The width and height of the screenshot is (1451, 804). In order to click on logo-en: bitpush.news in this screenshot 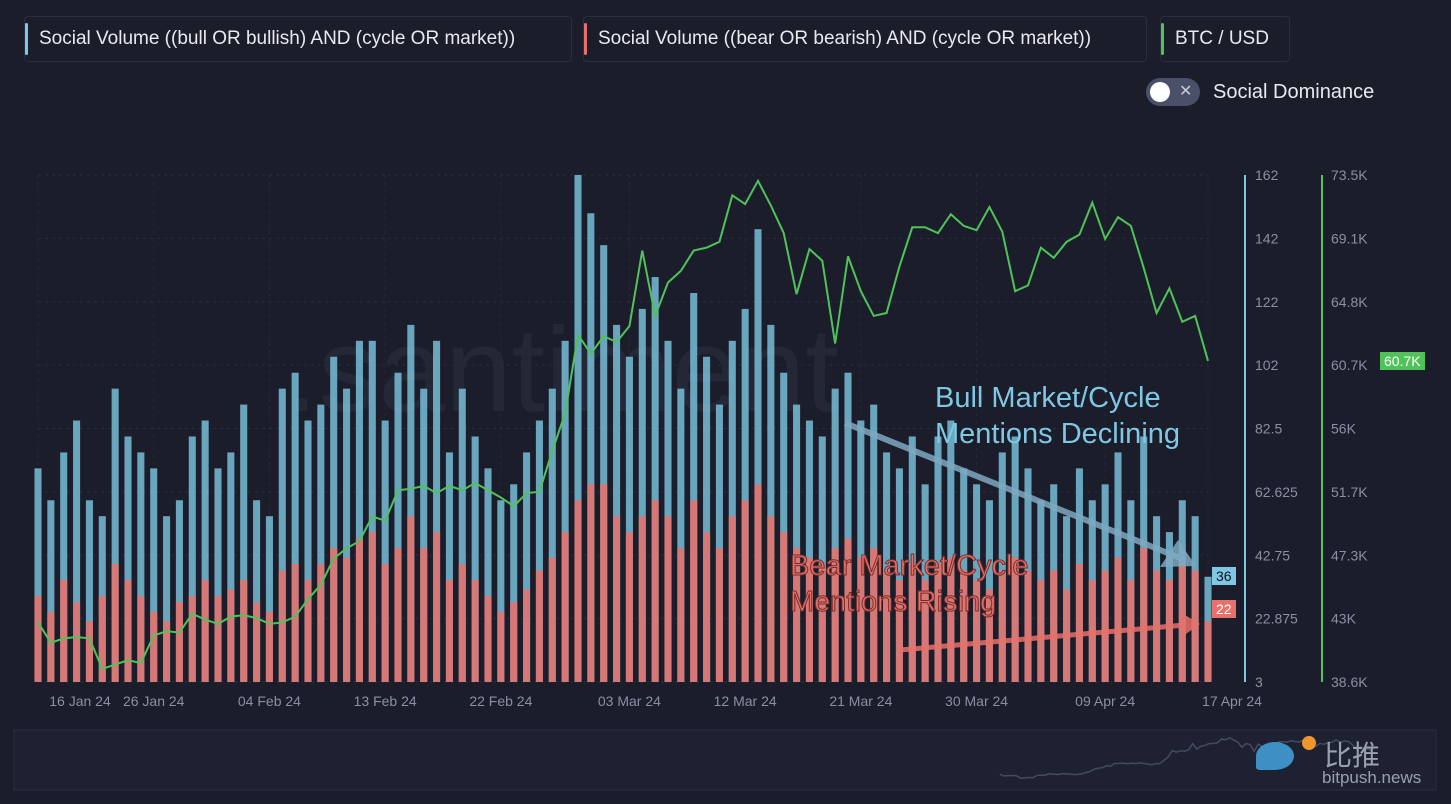, I will do `click(1372, 777)`.